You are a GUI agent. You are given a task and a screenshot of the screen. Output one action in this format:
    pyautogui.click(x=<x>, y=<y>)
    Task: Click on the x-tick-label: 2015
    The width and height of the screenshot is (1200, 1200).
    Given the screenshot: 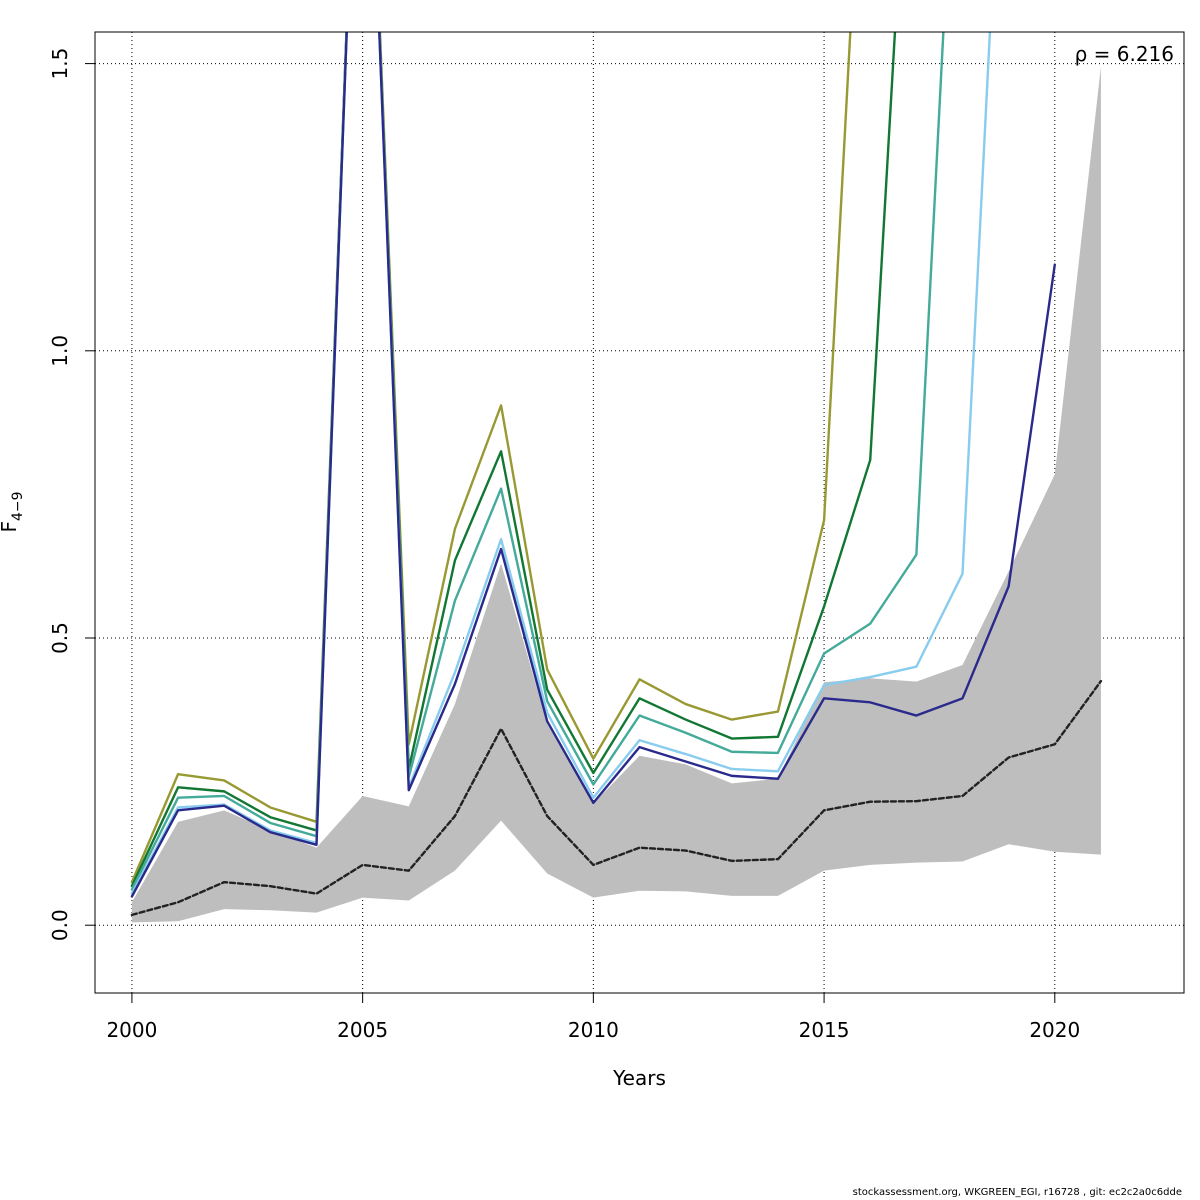 What is the action you would take?
    pyautogui.click(x=824, y=1030)
    